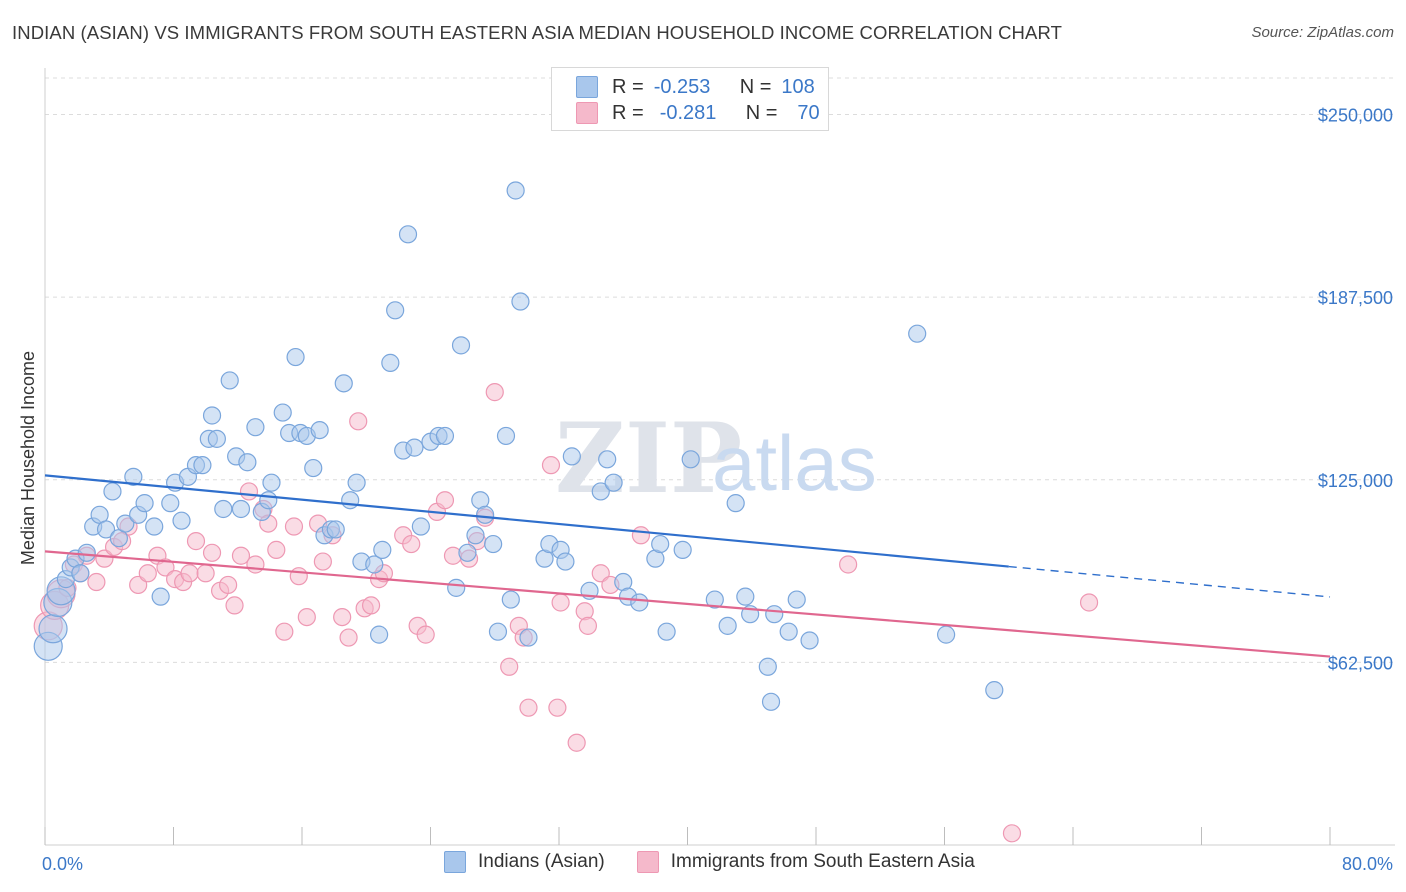  Describe the element at coordinates (822, 861) in the screenshot. I see `legend-label-immigrants: Immigrants from South Eastern Asia` at that location.